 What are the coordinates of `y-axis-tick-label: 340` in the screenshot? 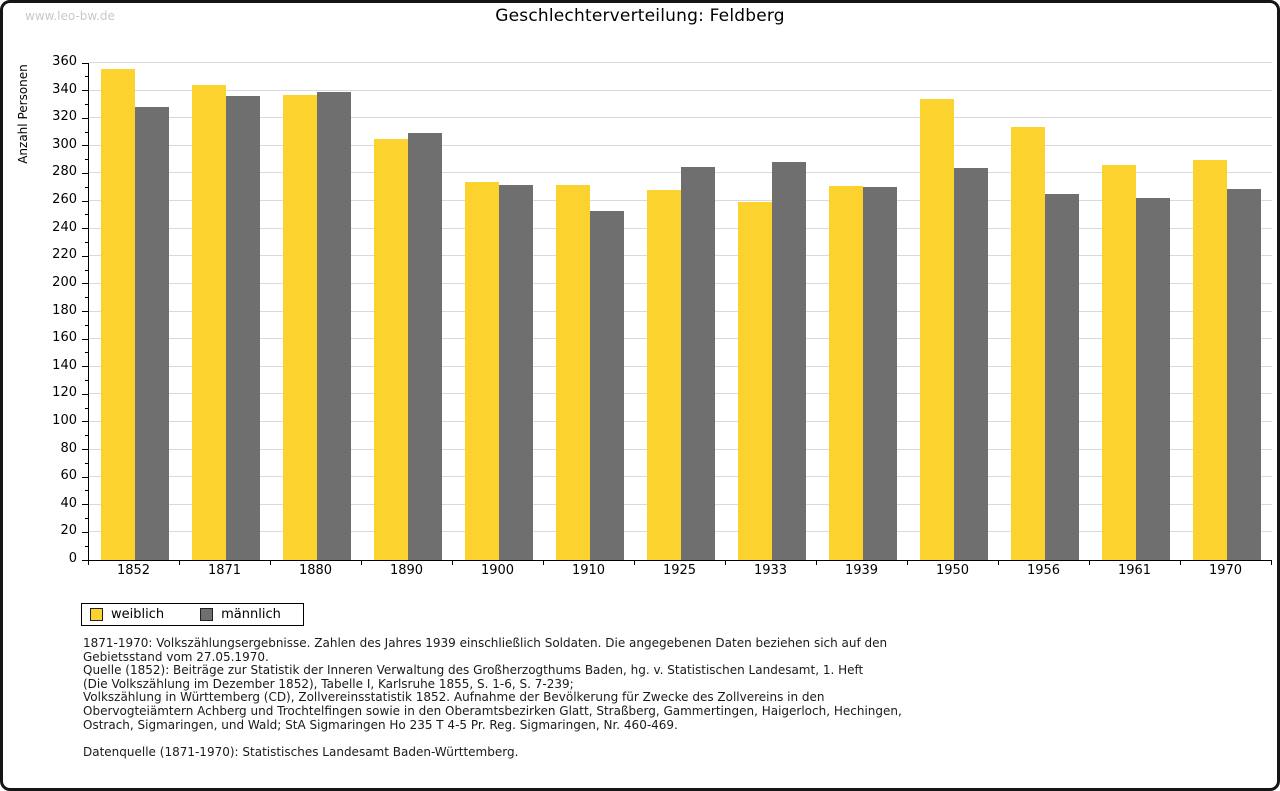 It's located at (64, 89).